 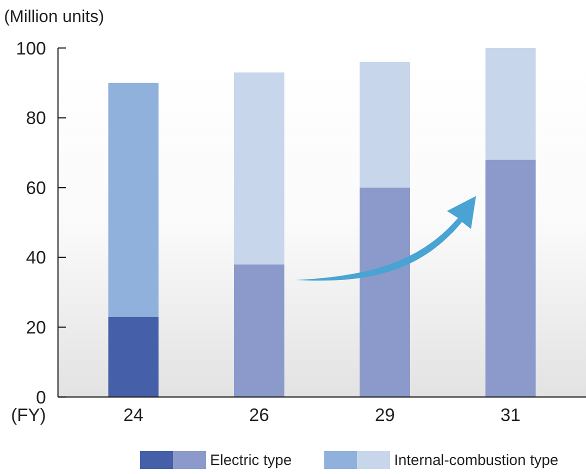 I want to click on x-tick-label: 31, so click(x=510, y=415).